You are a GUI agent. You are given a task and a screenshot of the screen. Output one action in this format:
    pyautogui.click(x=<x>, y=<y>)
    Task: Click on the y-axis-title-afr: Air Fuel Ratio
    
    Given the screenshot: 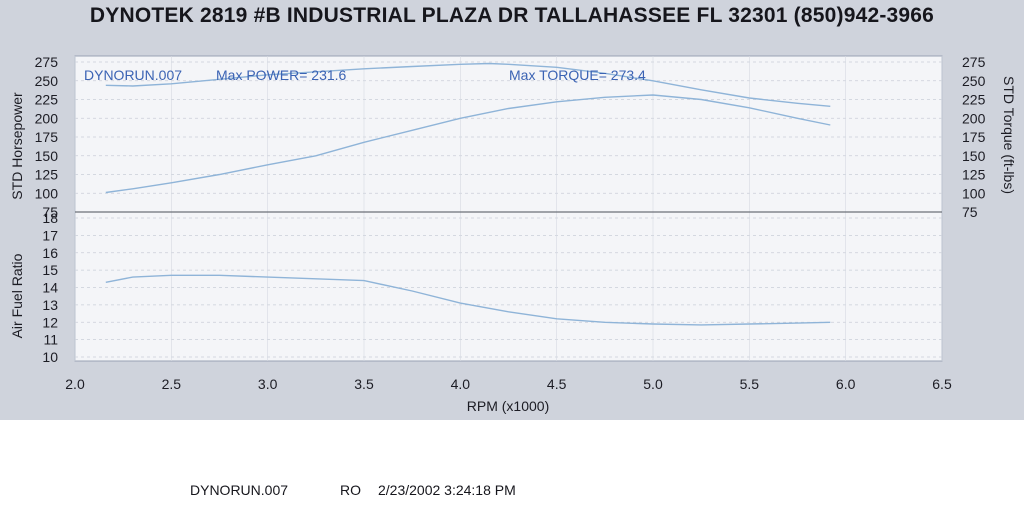 What is the action you would take?
    pyautogui.click(x=17, y=295)
    